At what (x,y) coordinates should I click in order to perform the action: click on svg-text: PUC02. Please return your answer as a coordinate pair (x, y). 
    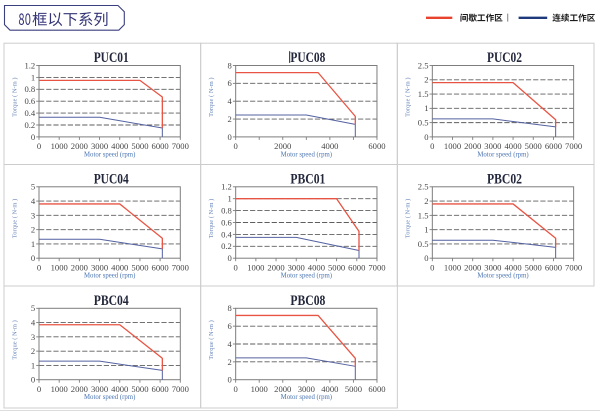
    Looking at the image, I should click on (504, 58).